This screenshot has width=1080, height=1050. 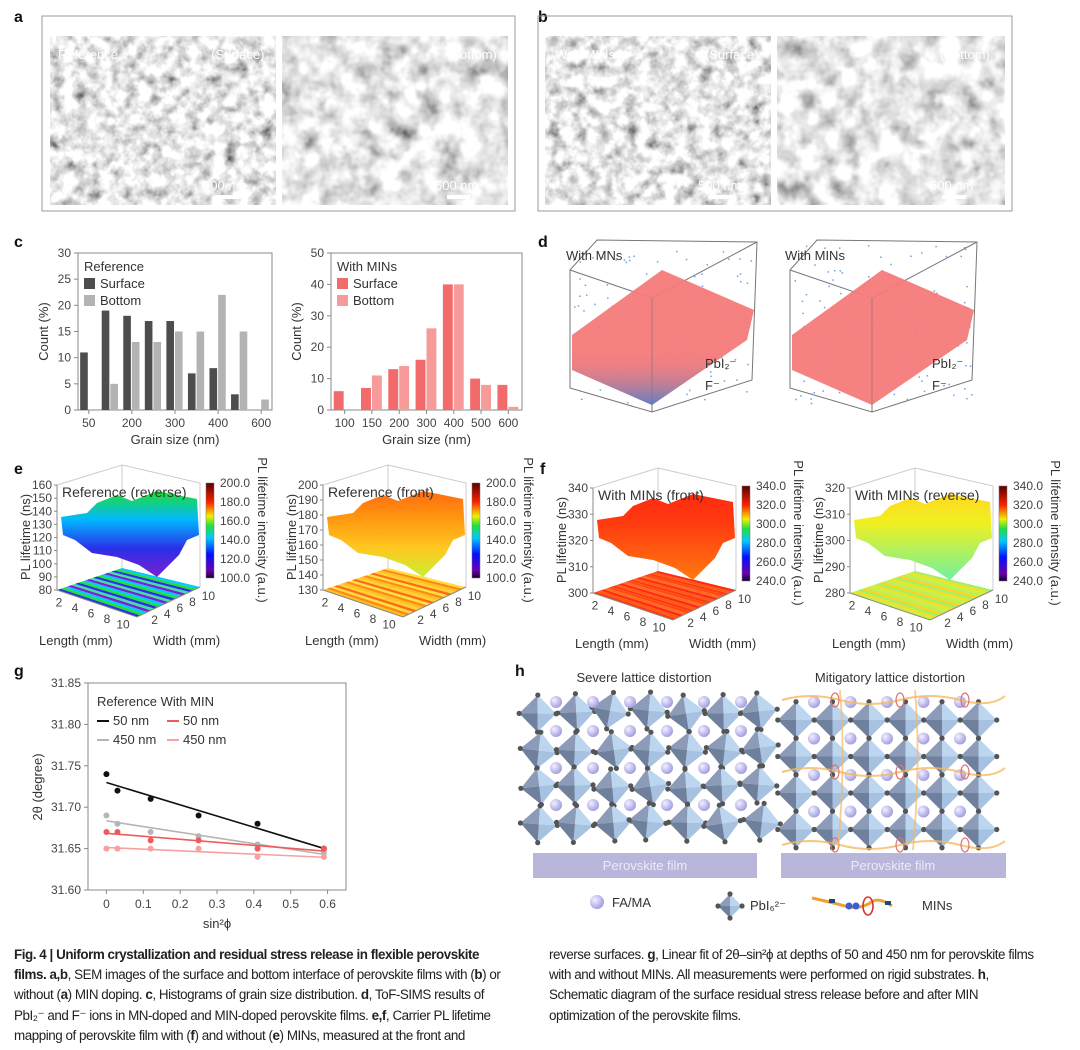 I want to click on caption-ref: e, so click(x=276, y=1035).